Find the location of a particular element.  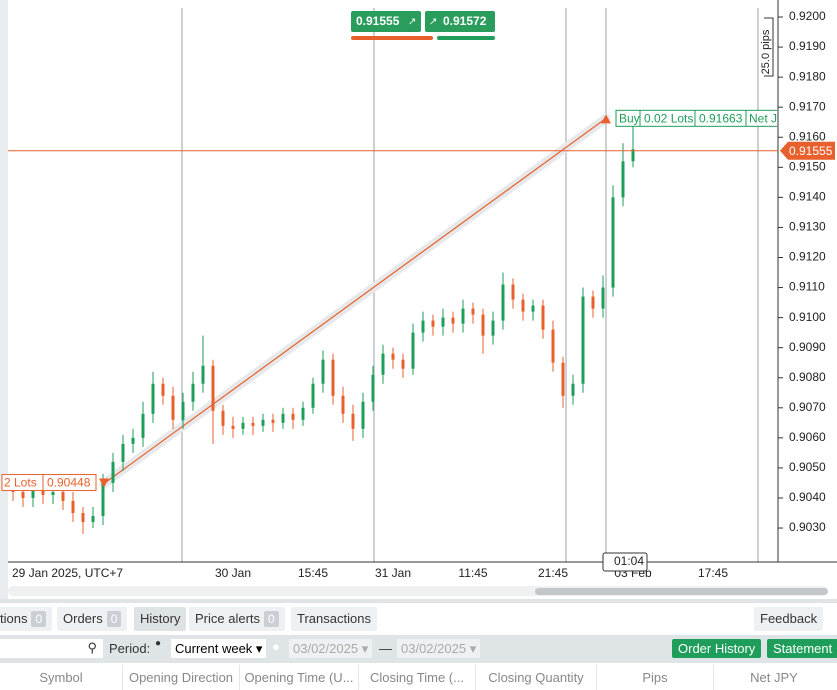

column-header: Opening Direction is located at coordinates (181, 677).